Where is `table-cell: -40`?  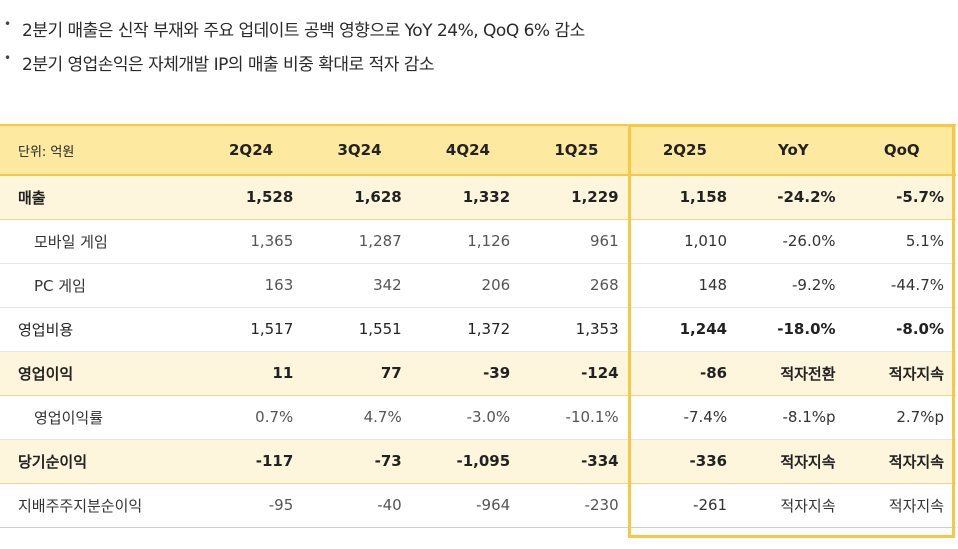 table-cell: -40 is located at coordinates (359, 505).